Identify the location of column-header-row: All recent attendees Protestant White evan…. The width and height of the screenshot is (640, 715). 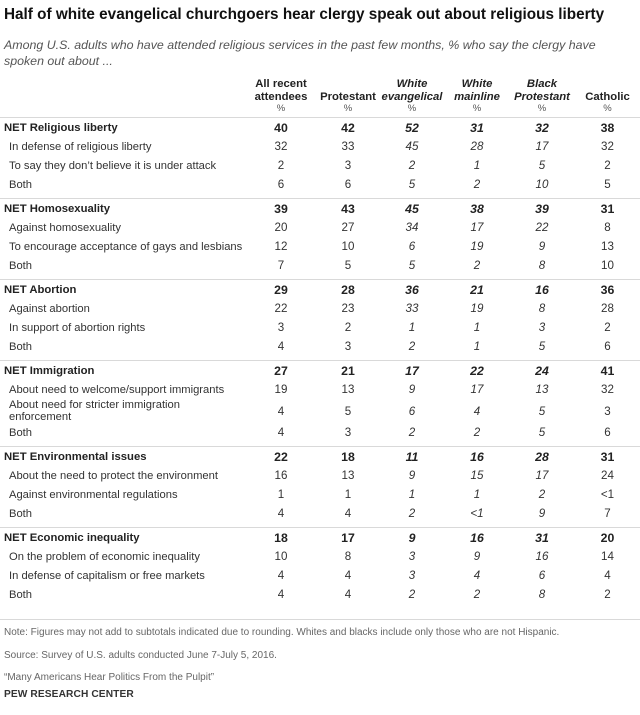
(320, 88).